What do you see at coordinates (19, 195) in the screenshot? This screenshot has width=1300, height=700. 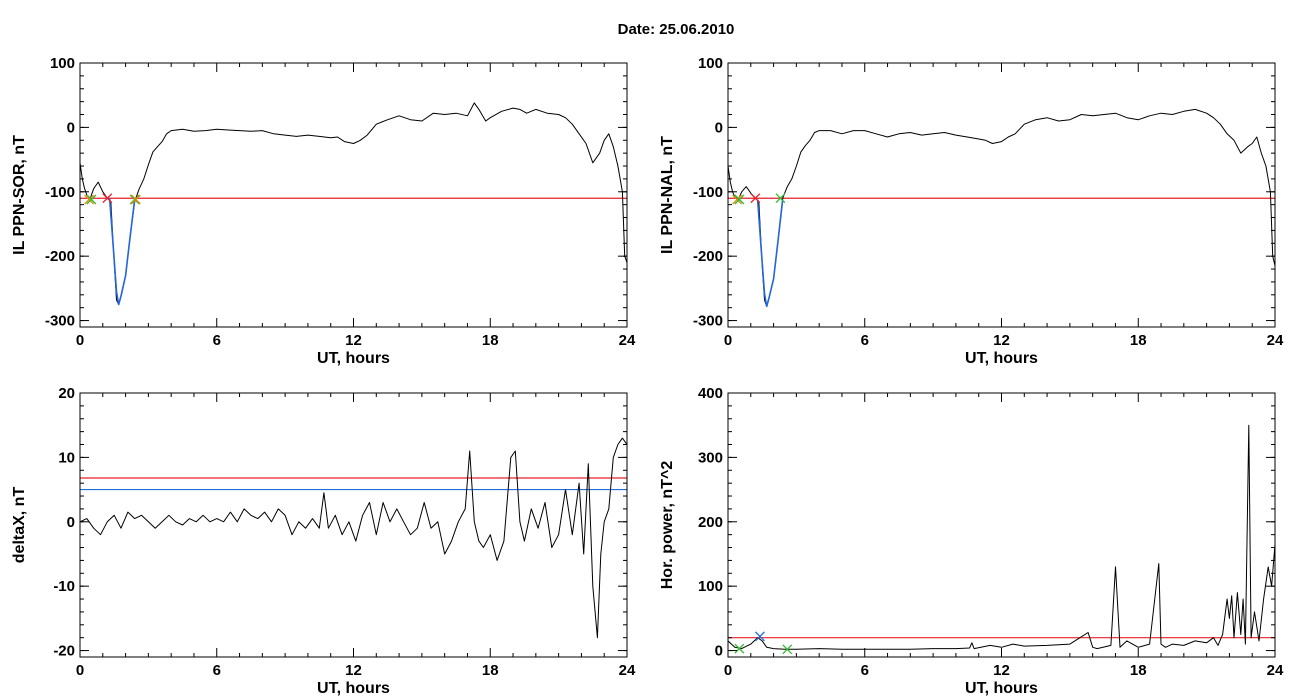 I see `y-axis-label: IL PPN-SOR, nT` at bounding box center [19, 195].